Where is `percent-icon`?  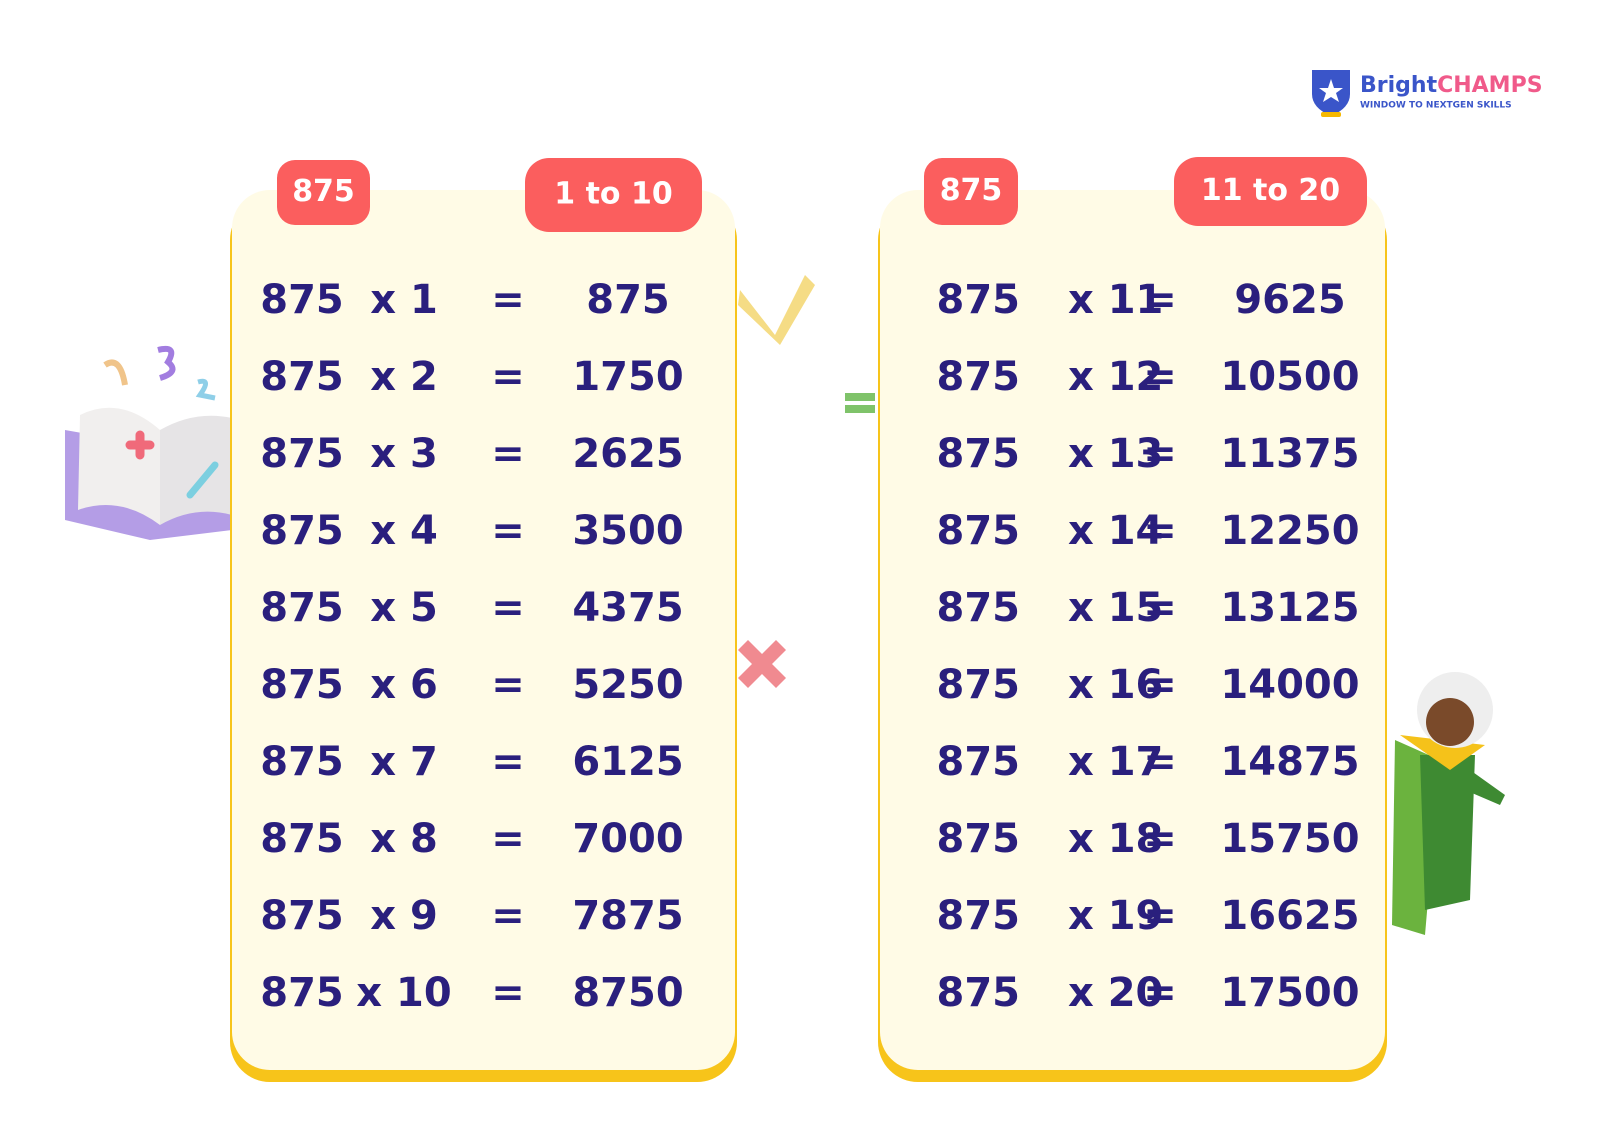
percent-icon is located at coordinates (202, 480).